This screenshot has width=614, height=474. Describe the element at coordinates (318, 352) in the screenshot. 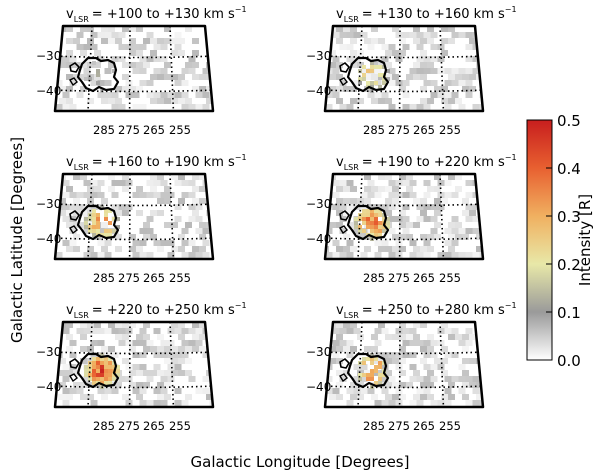

I see `y-tick-label: −30` at that location.